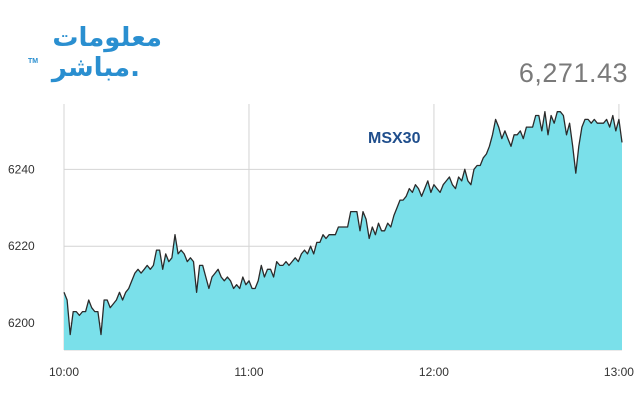 This screenshot has height=400, width=640. What do you see at coordinates (96, 68) in the screenshot?
I see `logo-line-2: مباشر.` at bounding box center [96, 68].